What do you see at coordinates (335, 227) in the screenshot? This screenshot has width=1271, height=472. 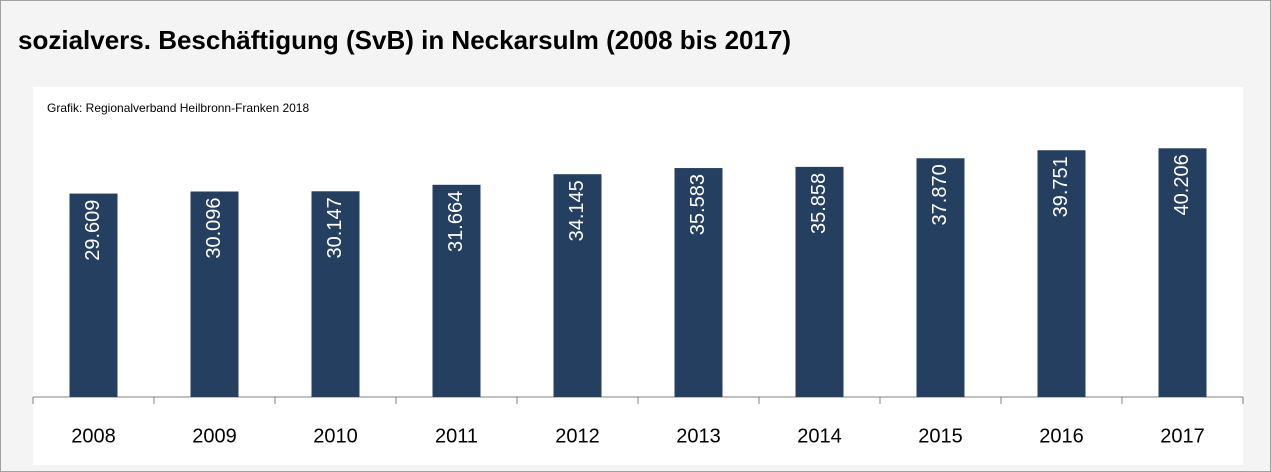 I see `value-label: 30.147` at bounding box center [335, 227].